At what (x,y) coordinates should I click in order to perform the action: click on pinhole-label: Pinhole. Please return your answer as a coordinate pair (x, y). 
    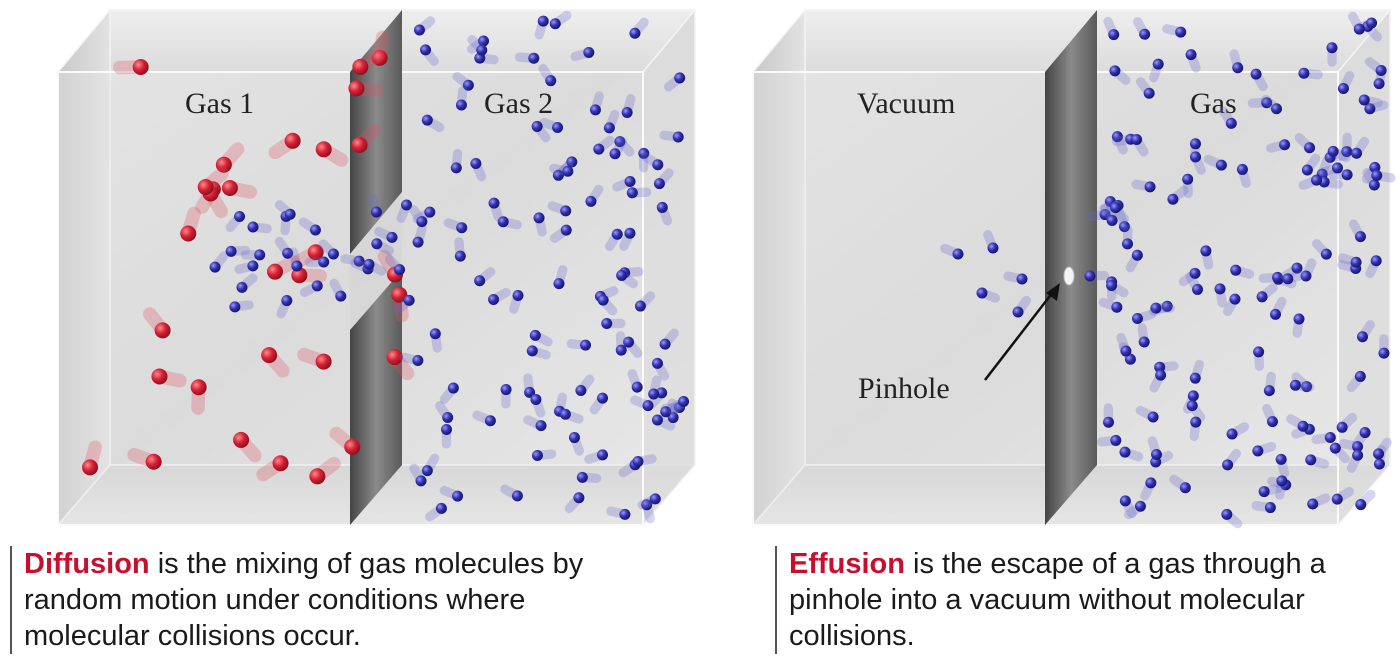
    Looking at the image, I should click on (904, 388).